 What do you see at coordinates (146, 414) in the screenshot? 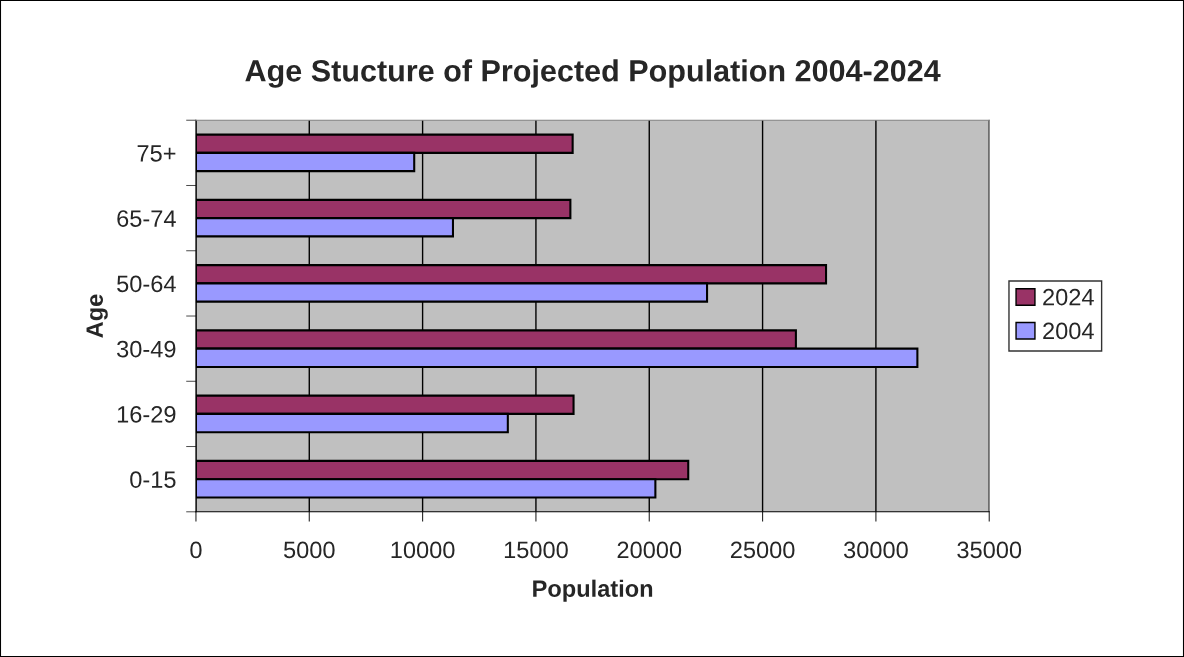
I see `y-tick-label: 16-29` at bounding box center [146, 414].